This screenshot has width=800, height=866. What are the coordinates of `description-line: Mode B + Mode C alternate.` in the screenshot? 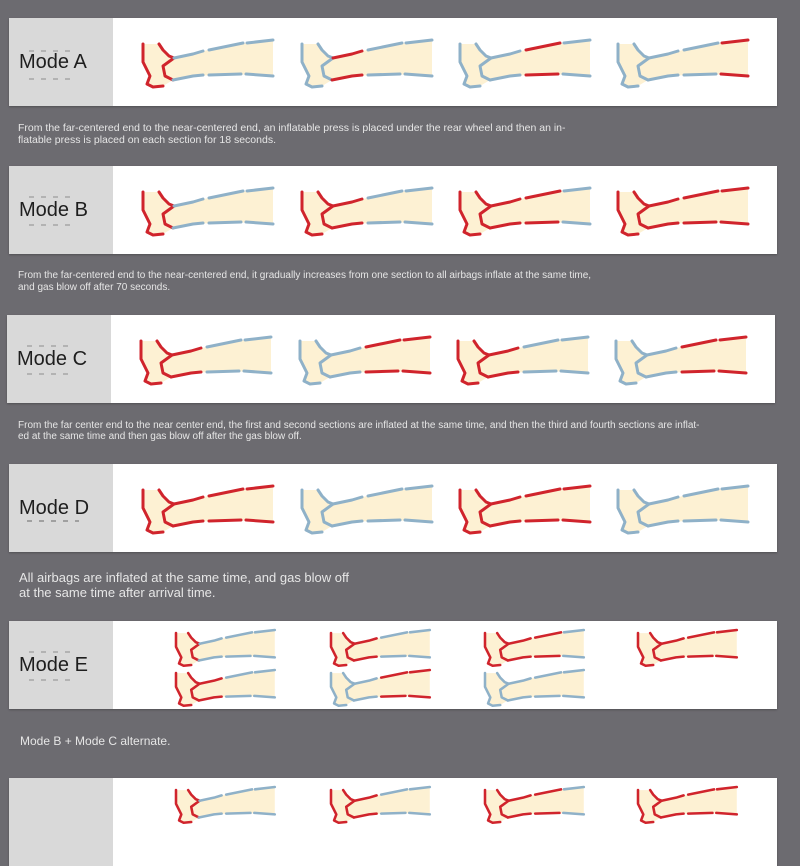 It's located at (95, 741).